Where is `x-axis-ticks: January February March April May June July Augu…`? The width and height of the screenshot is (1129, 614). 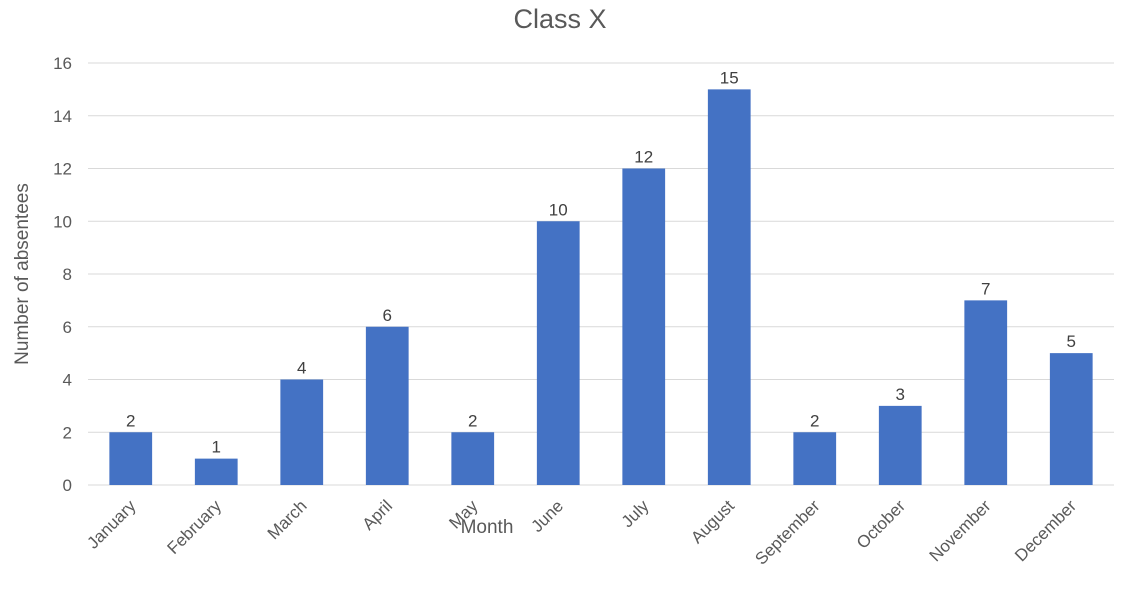
x-axis-ticks: January February March April May June July Augu… is located at coordinates (581, 532).